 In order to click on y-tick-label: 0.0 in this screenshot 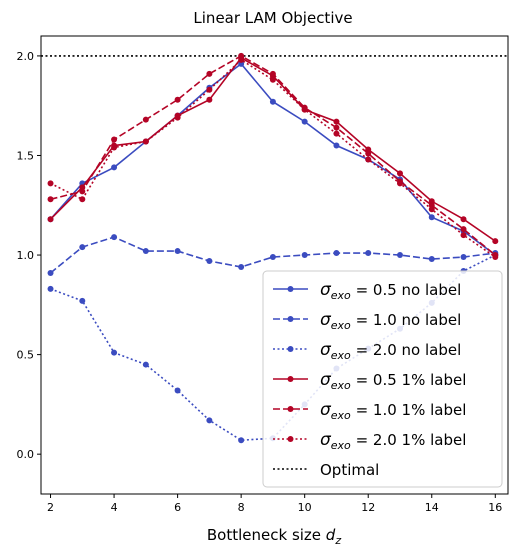, I will do `click(26, 454)`.